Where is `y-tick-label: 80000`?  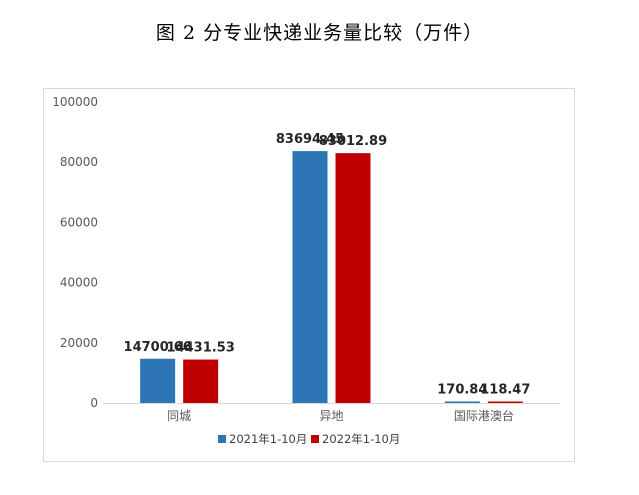 y-tick-label: 80000 is located at coordinates (79, 162).